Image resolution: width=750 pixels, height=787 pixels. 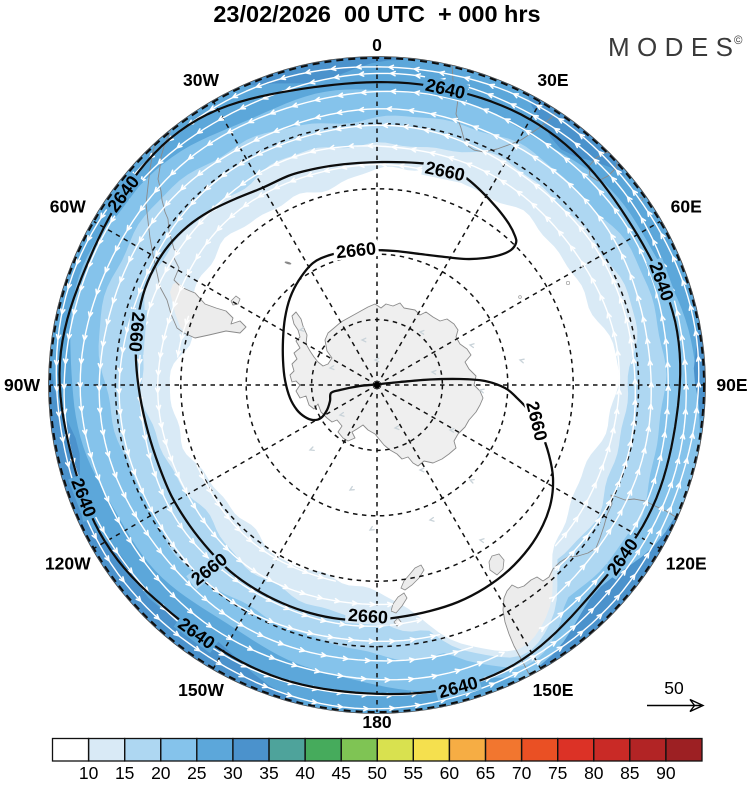 I want to click on svg-text: 150W, so click(x=201, y=690).